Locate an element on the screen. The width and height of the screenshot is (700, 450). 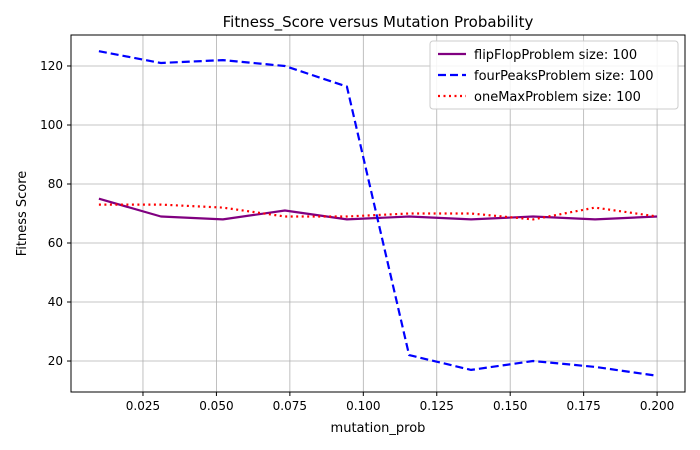
x-tick-label: 0.075 is located at coordinates (290, 406).